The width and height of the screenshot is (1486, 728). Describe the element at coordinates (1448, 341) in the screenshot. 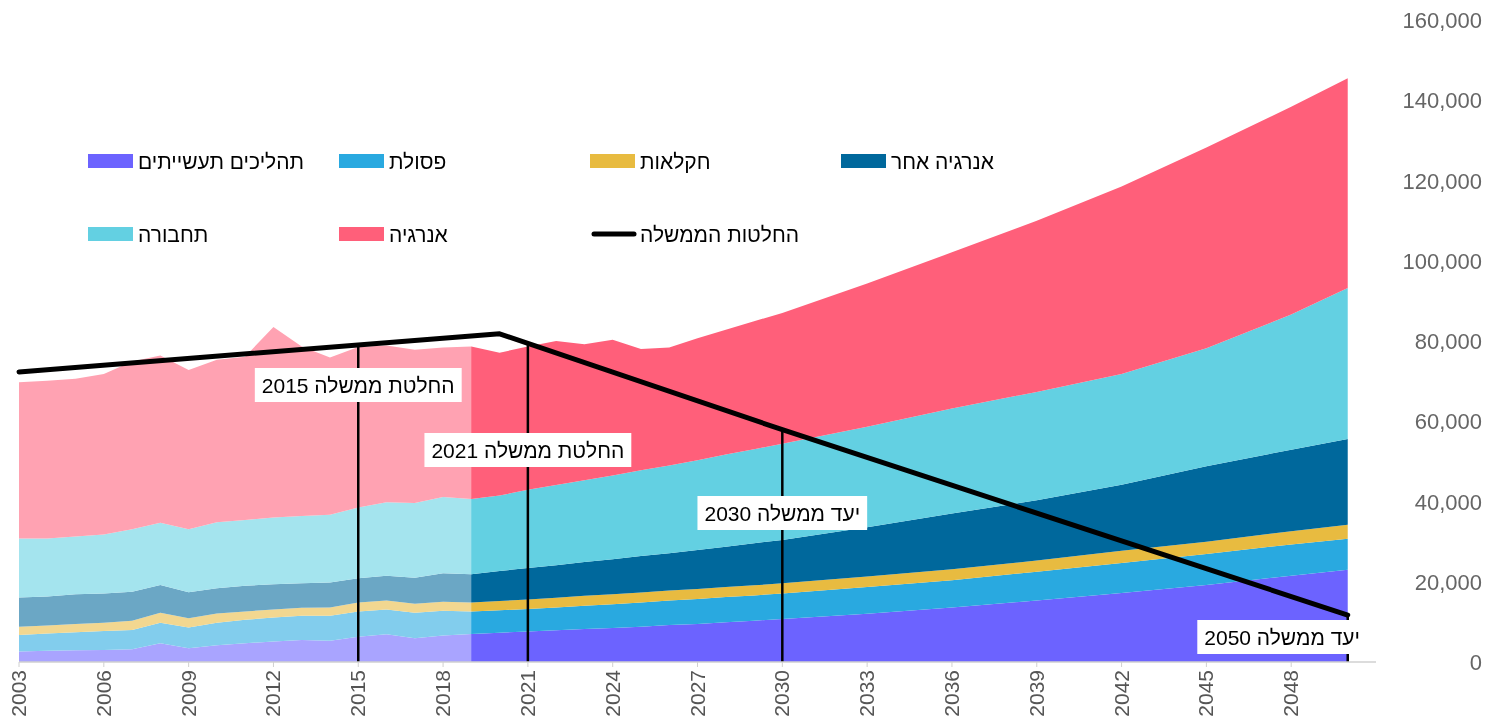

I see `y-tick-label: 80,000` at that location.